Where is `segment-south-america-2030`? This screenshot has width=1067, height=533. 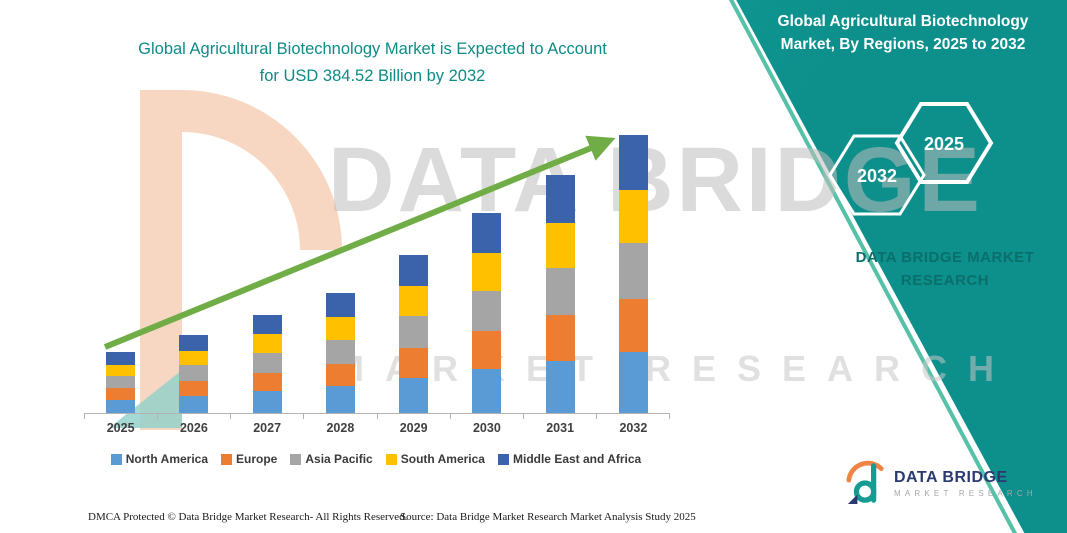 segment-south-america-2030 is located at coordinates (487, 271).